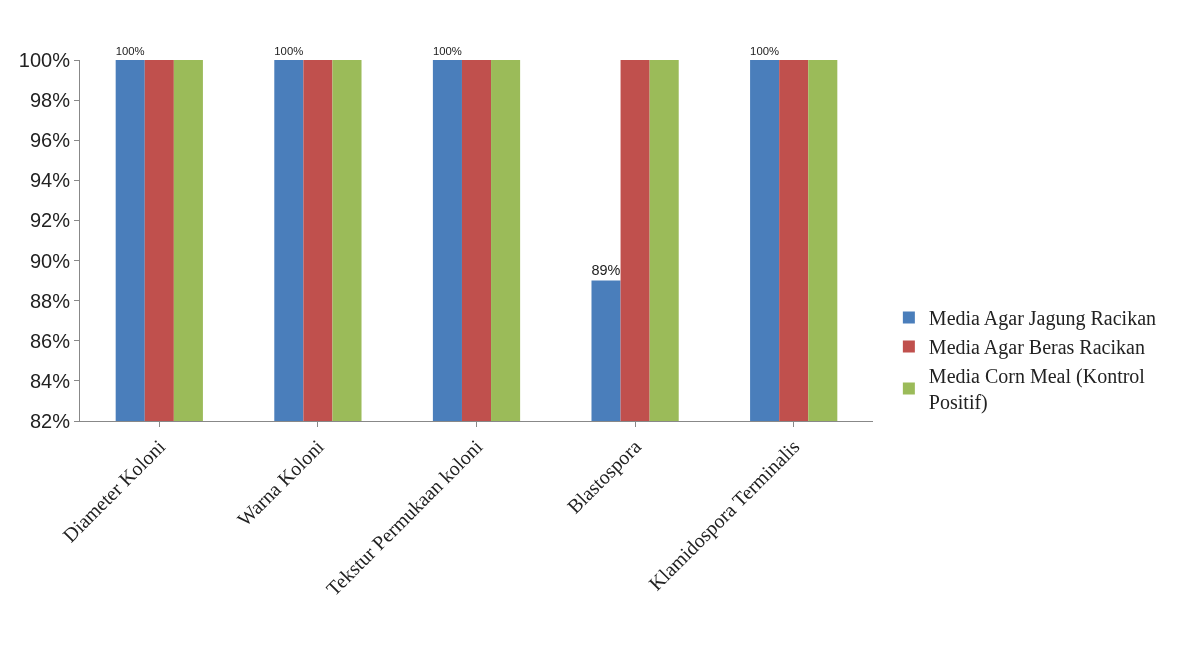 The image size is (1203, 671). Describe the element at coordinates (50, 220) in the screenshot. I see `y-tick-label: 92%` at that location.